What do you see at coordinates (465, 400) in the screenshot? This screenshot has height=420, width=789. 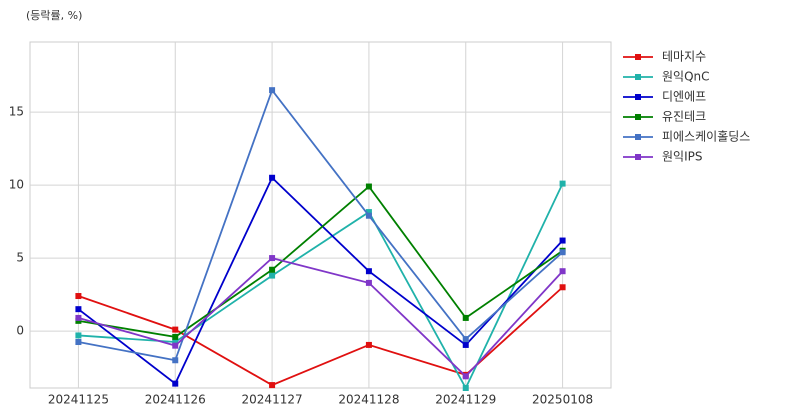 I see `x-tick-label: 20241129` at bounding box center [465, 400].